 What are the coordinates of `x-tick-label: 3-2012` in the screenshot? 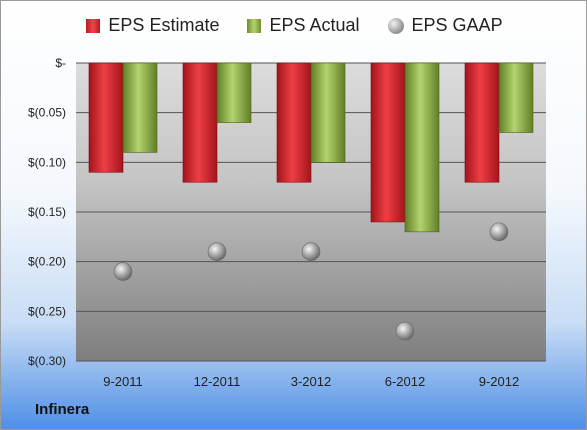 It's located at (311, 381).